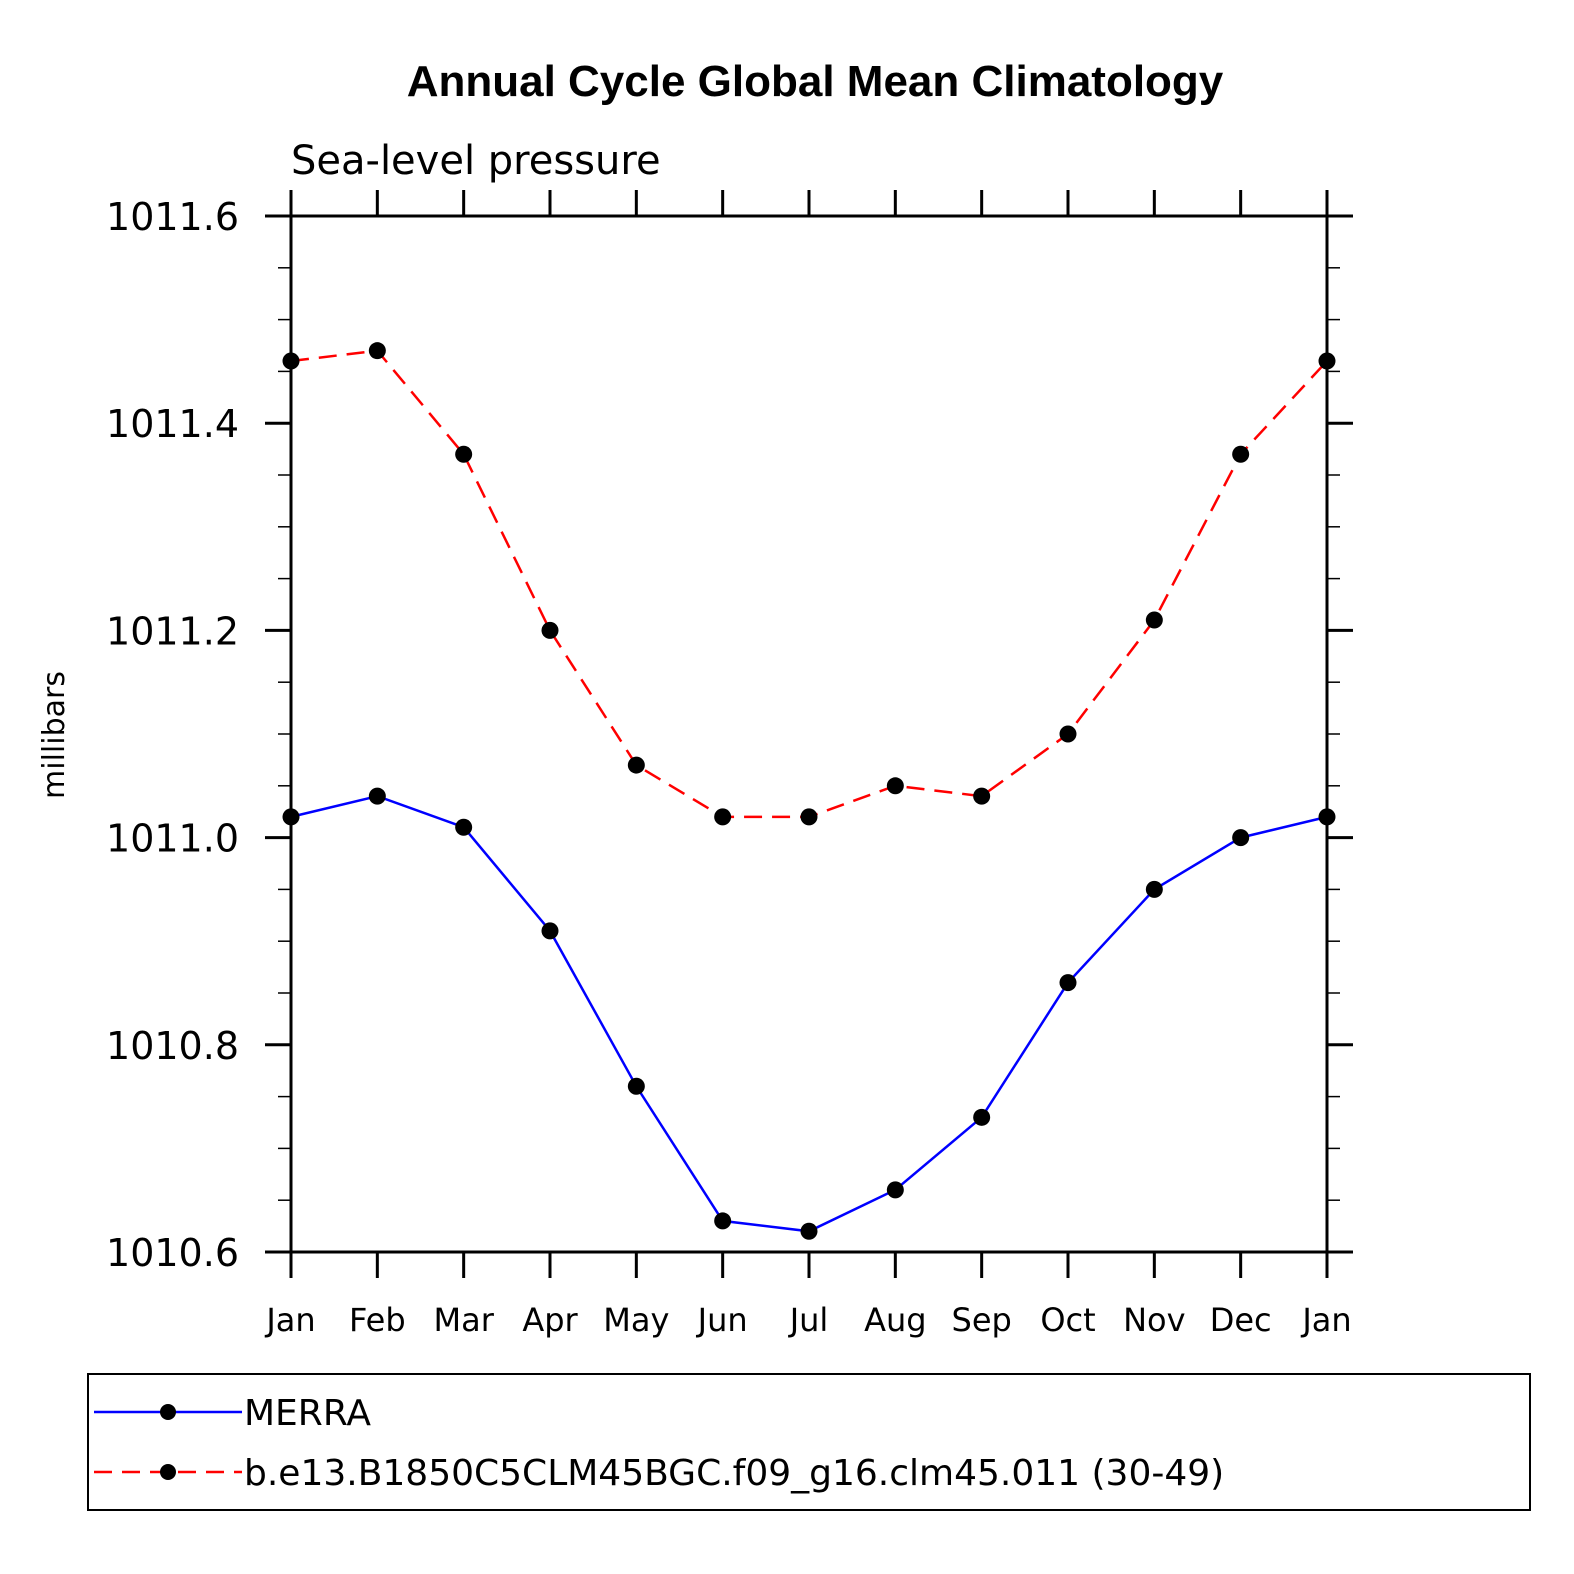  What do you see at coordinates (172, 217) in the screenshot?
I see `y-tick-label: 1011.6` at bounding box center [172, 217].